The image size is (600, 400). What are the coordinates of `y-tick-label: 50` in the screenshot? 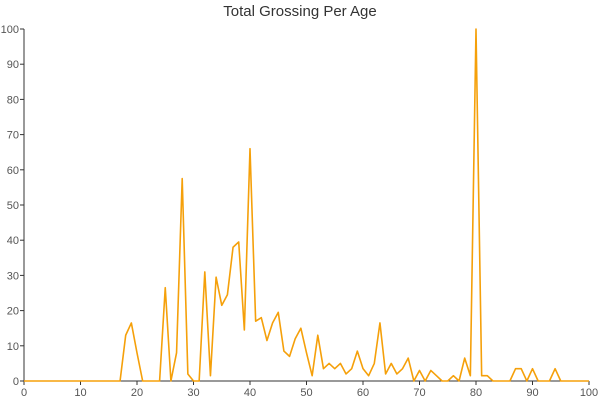 It's located at (13, 206).